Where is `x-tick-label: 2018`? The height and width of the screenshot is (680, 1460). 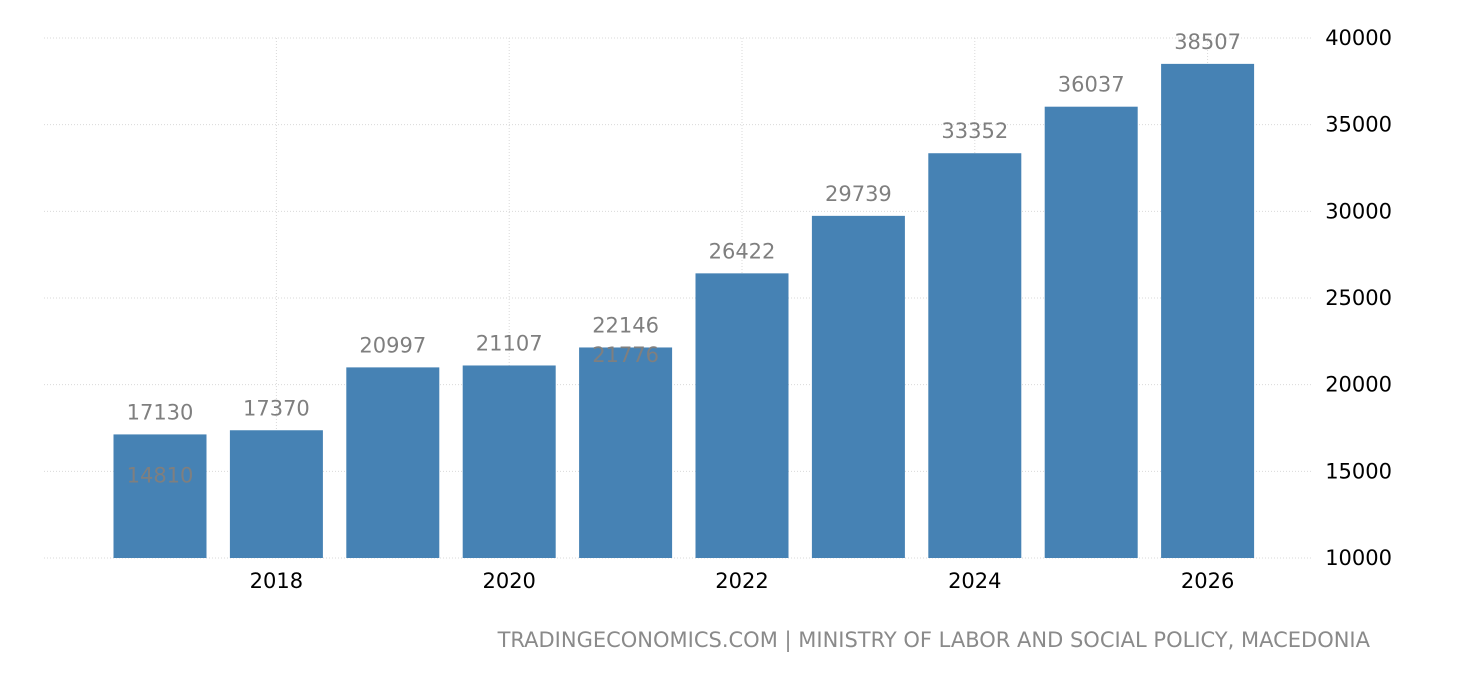 x-tick-label: 2018 is located at coordinates (276, 581).